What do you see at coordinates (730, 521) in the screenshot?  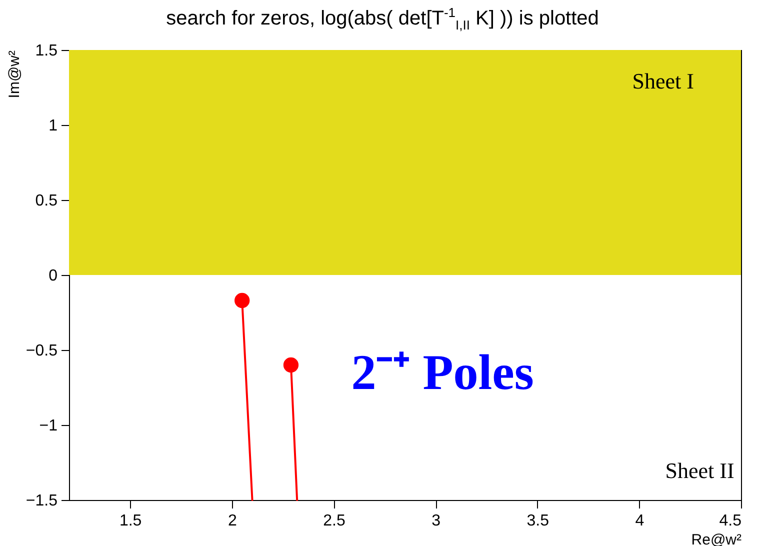 I see `x-tick-label: 4.5` at bounding box center [730, 521].